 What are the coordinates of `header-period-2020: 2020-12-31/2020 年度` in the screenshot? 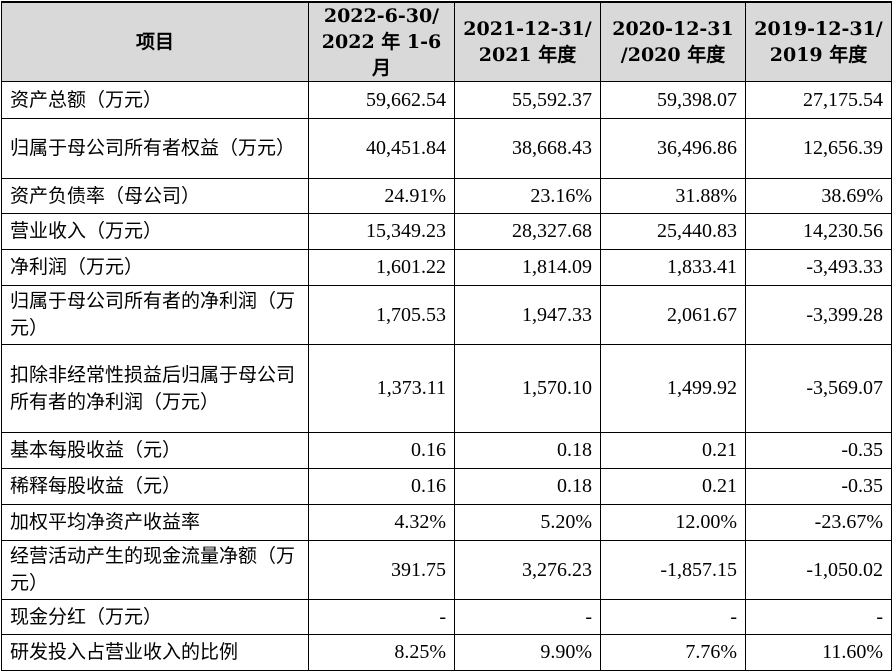 It's located at (673, 41).